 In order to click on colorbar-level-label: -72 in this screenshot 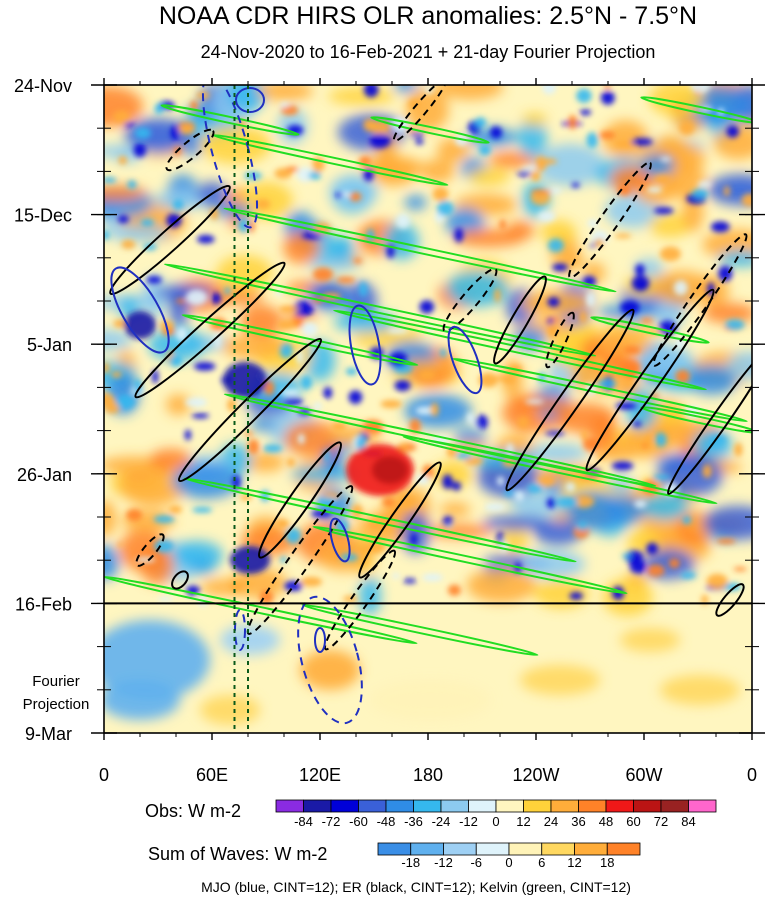, I will do `click(331, 821)`.